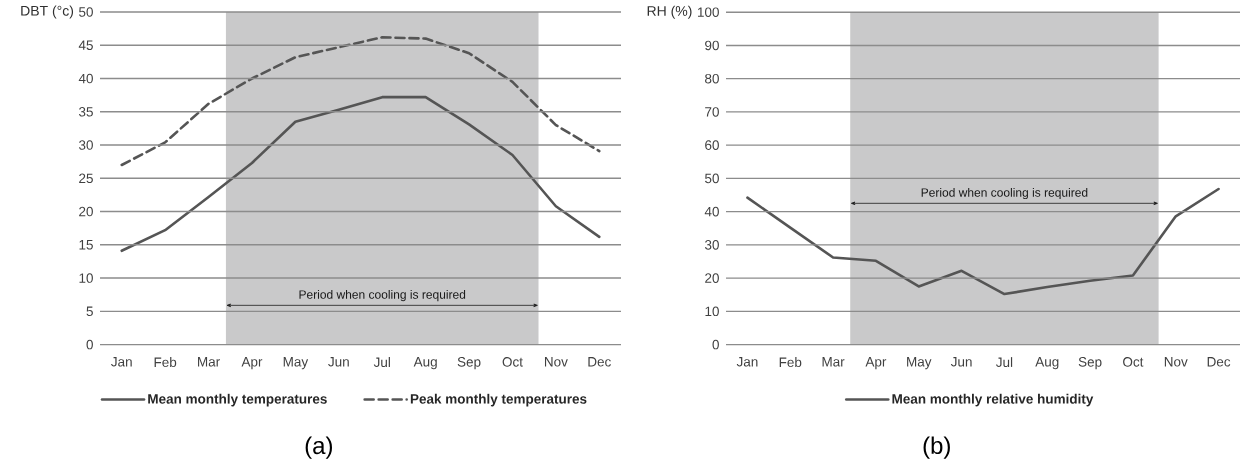  What do you see at coordinates (712, 45) in the screenshot?
I see `y-tick-label: 90` at bounding box center [712, 45].